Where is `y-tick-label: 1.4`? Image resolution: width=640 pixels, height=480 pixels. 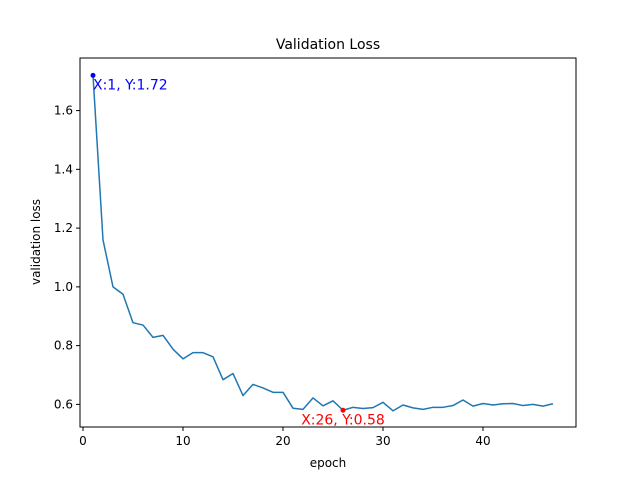
y-tick-label: 1.4 is located at coordinates (63, 169).